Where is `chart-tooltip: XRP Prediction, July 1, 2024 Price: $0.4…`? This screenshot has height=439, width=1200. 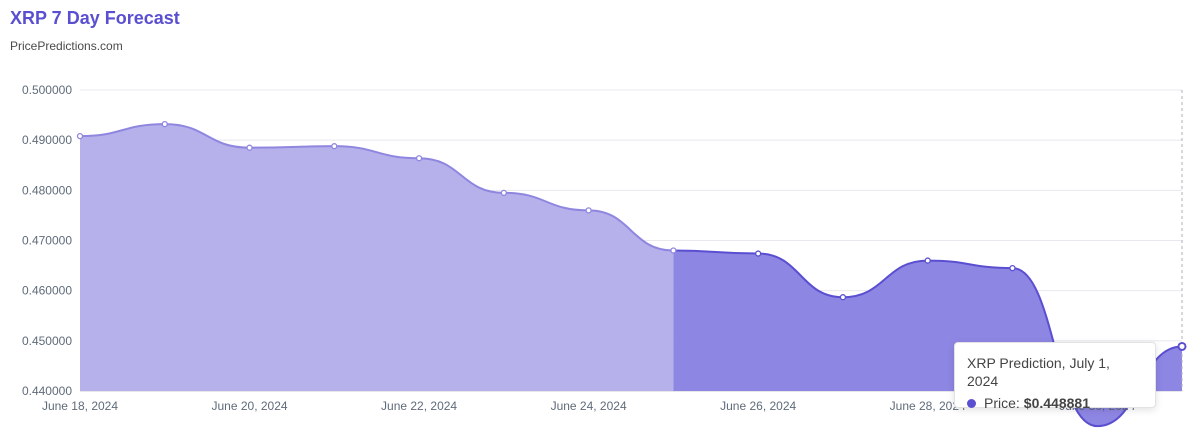
chart-tooltip: XRP Prediction, July 1, 2024 Price: $0.4… is located at coordinates (1055, 376).